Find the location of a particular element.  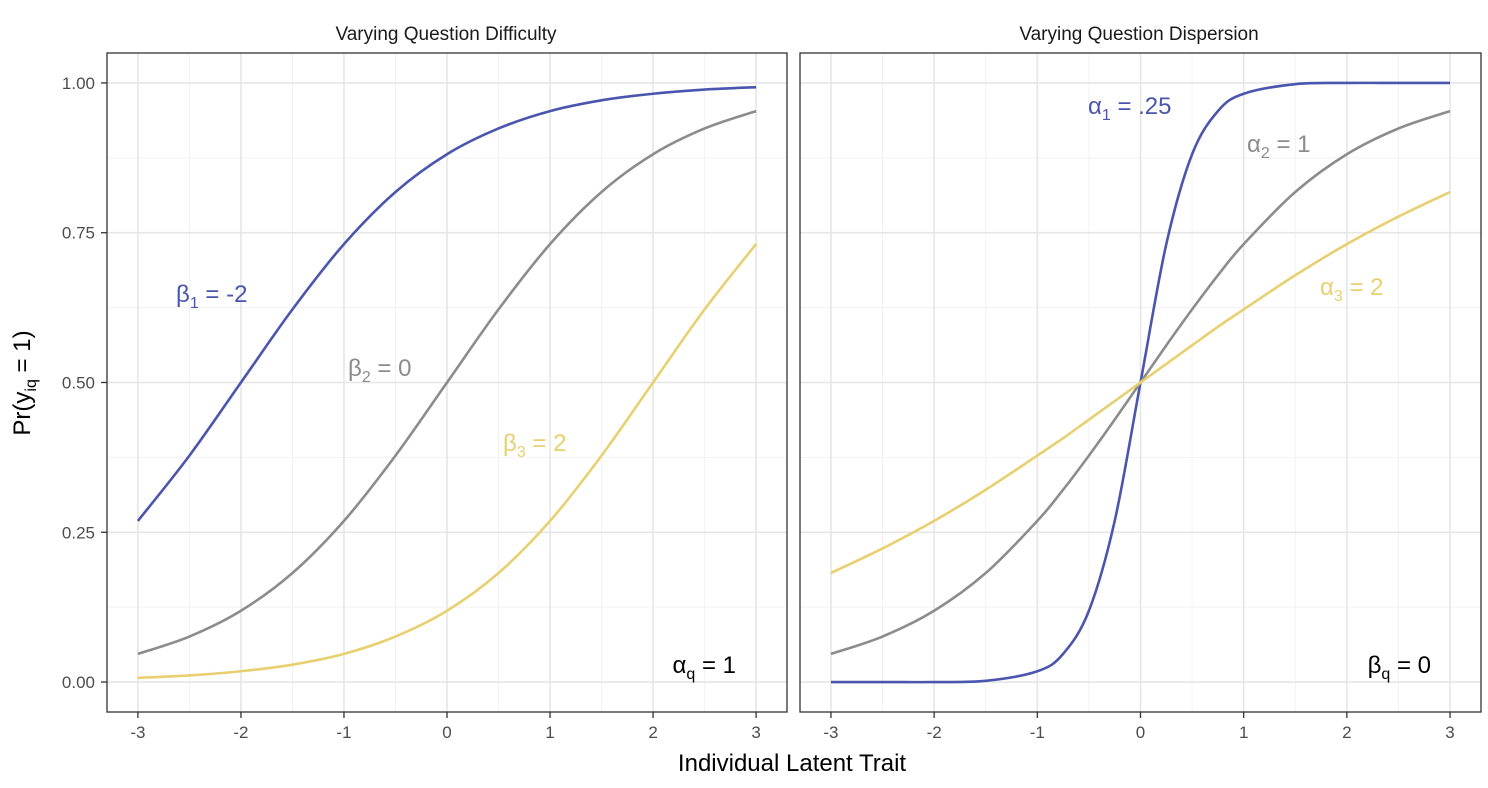

y-axis-title-end: = 1) is located at coordinates (22, 354).